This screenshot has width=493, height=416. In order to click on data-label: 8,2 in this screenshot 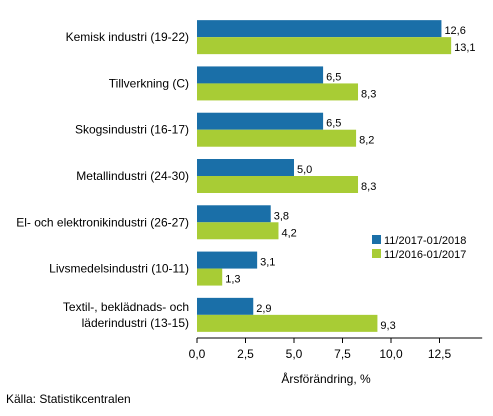, I will do `click(366, 141)`.